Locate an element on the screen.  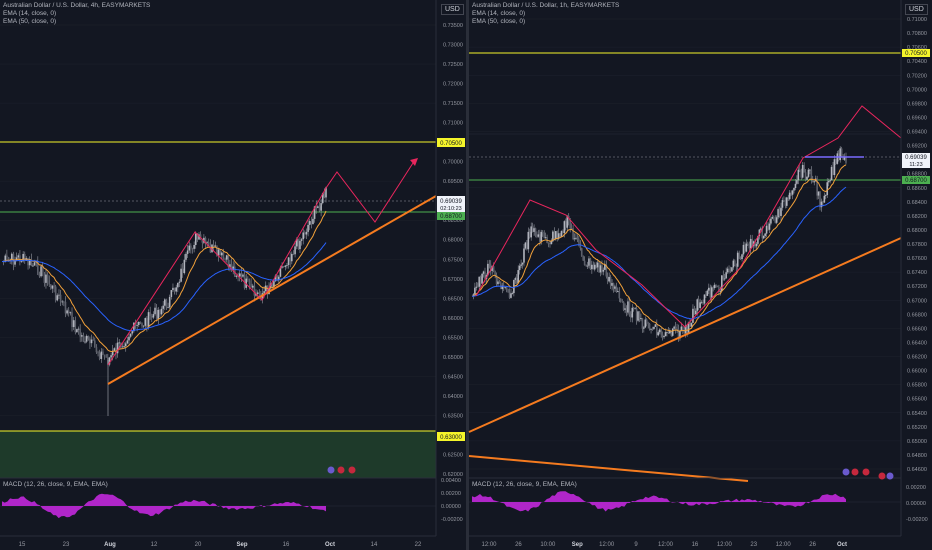
right-event-icons is located at coordinates (868, 474).